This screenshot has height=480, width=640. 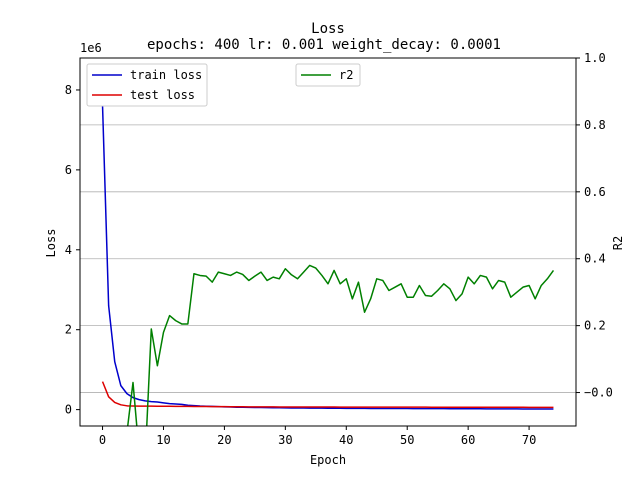 I want to click on legend-r2: r2, so click(x=328, y=75).